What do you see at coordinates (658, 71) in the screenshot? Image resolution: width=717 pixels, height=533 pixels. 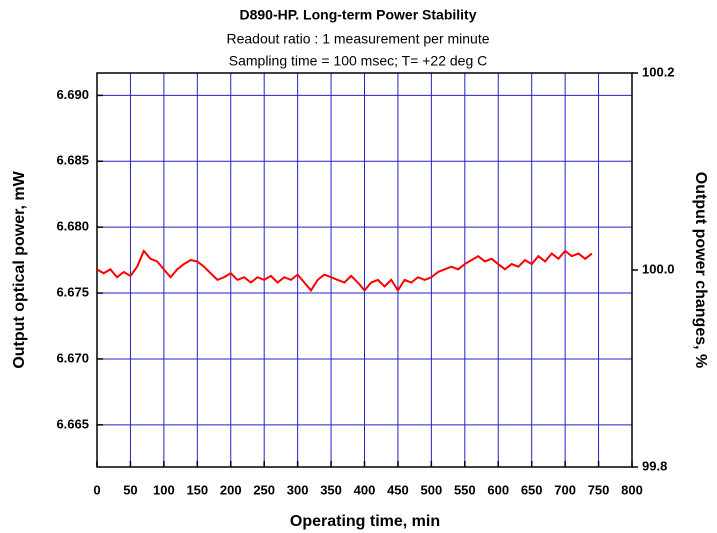 I see `y2-tick-label: 100.2` at bounding box center [658, 71].